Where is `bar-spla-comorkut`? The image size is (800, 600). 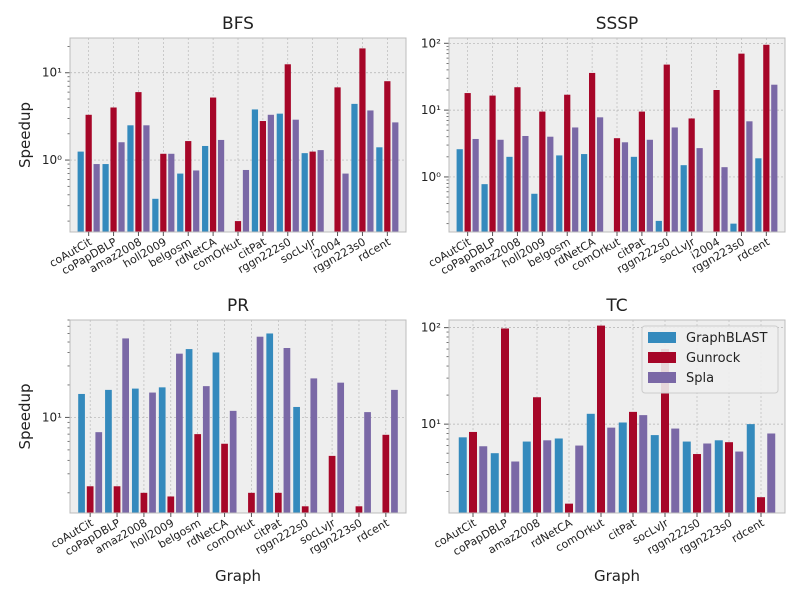
bar-spla-comorkut is located at coordinates (246, 200).